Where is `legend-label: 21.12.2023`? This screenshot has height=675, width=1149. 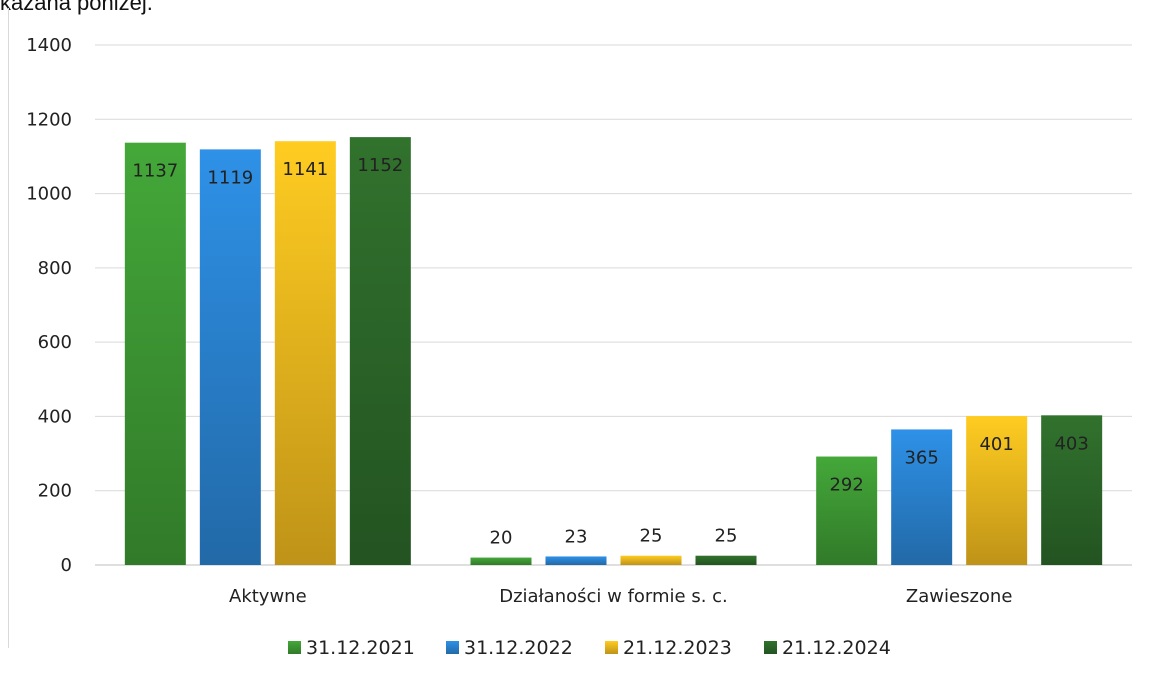 legend-label: 21.12.2023 is located at coordinates (677, 648).